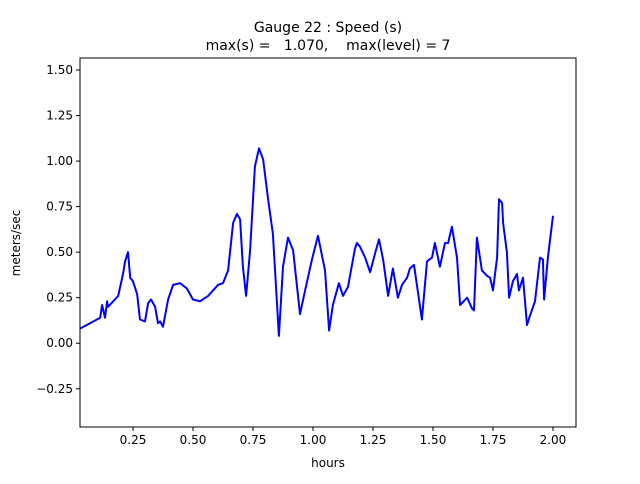 The height and width of the screenshot is (484, 640). I want to click on y-tick-label: 0.00, so click(59, 343).